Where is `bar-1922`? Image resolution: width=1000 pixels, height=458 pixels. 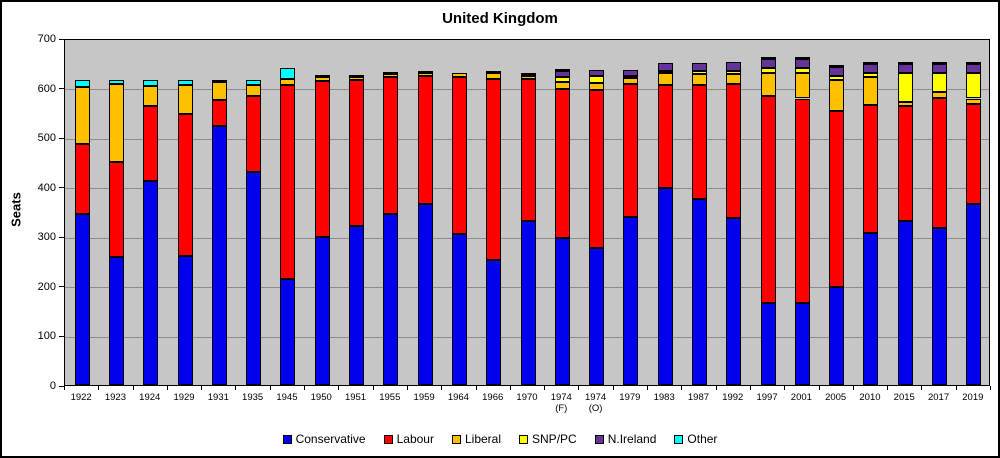 bar-1922 is located at coordinates (82, 211).